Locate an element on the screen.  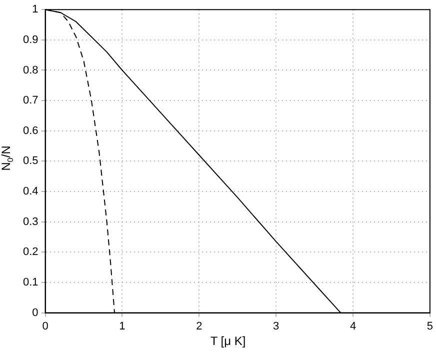
y-tick-label: 0.1 is located at coordinates (30, 282).